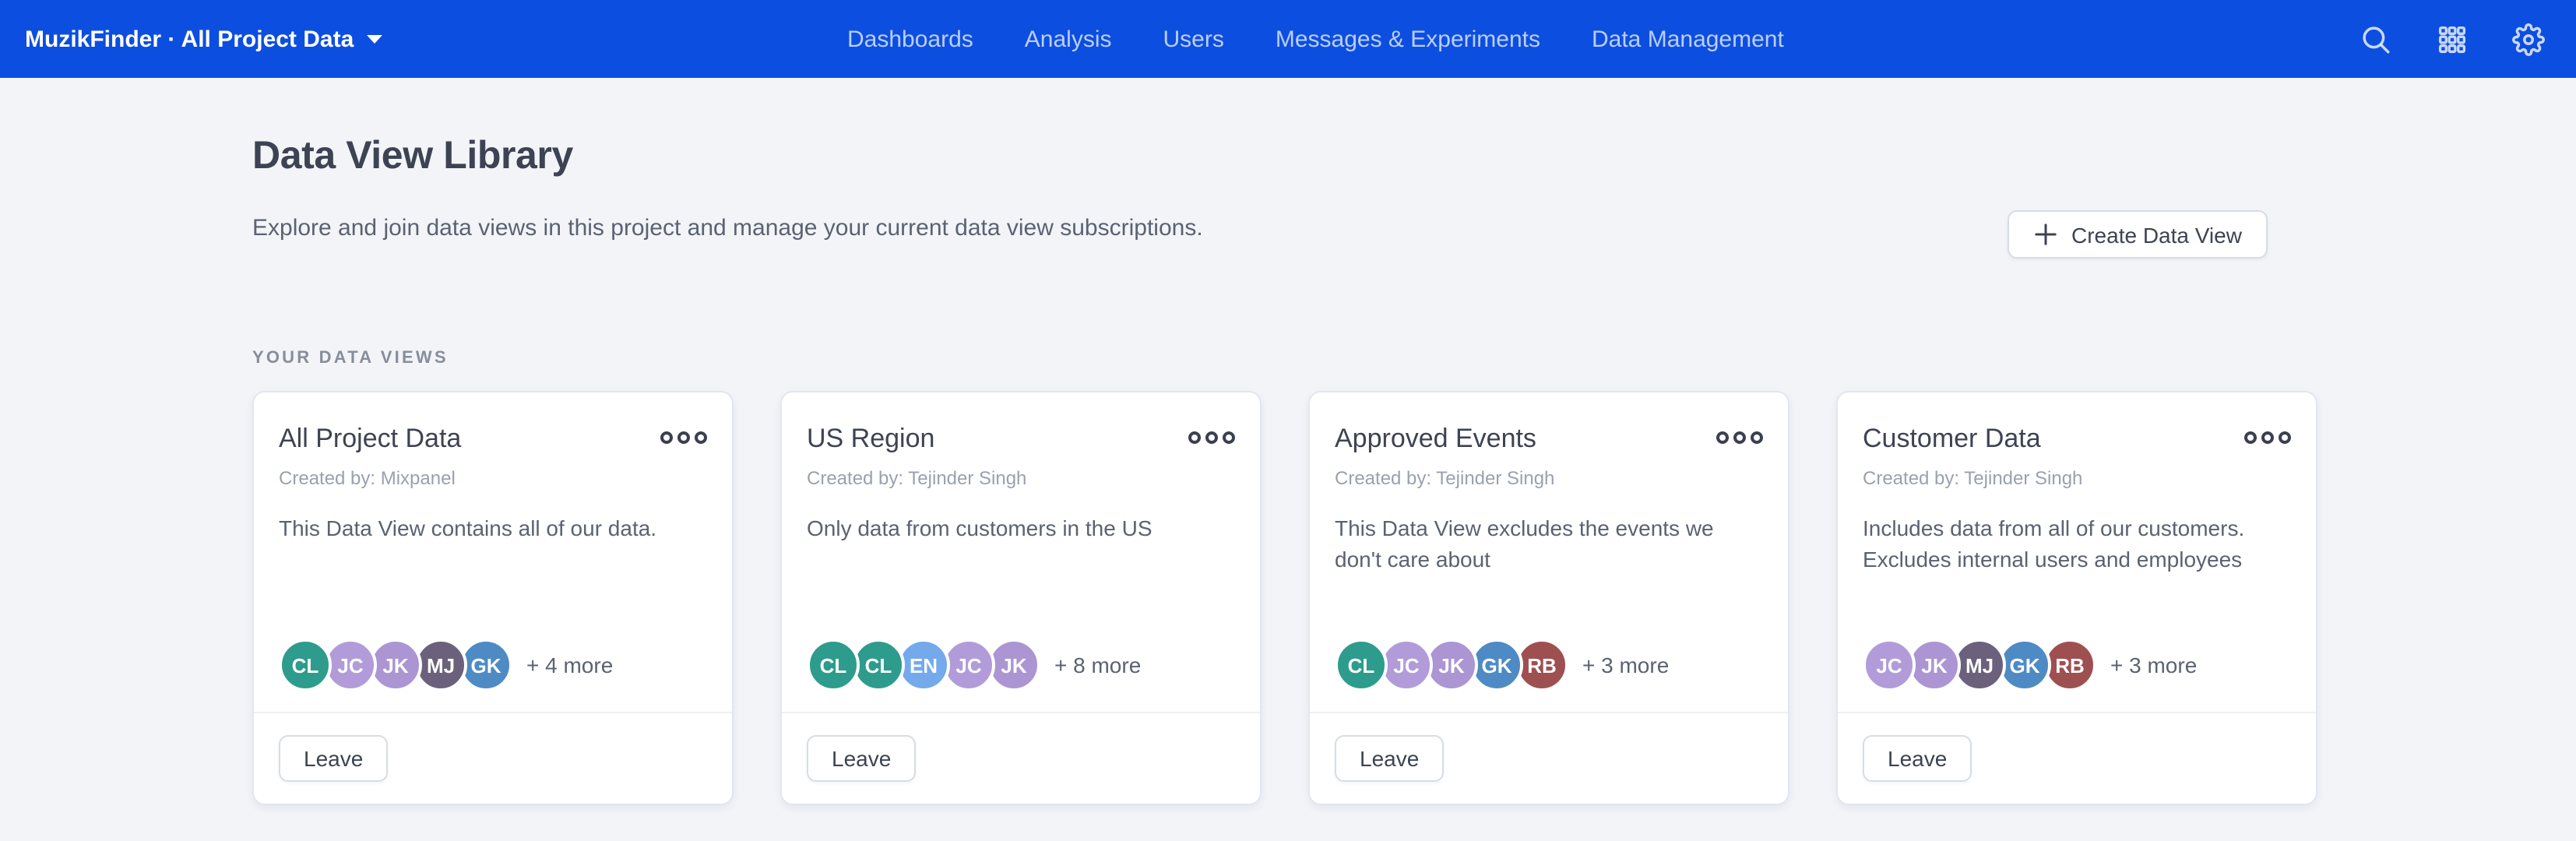  I want to click on nav-item-users: Users, so click(1193, 39).